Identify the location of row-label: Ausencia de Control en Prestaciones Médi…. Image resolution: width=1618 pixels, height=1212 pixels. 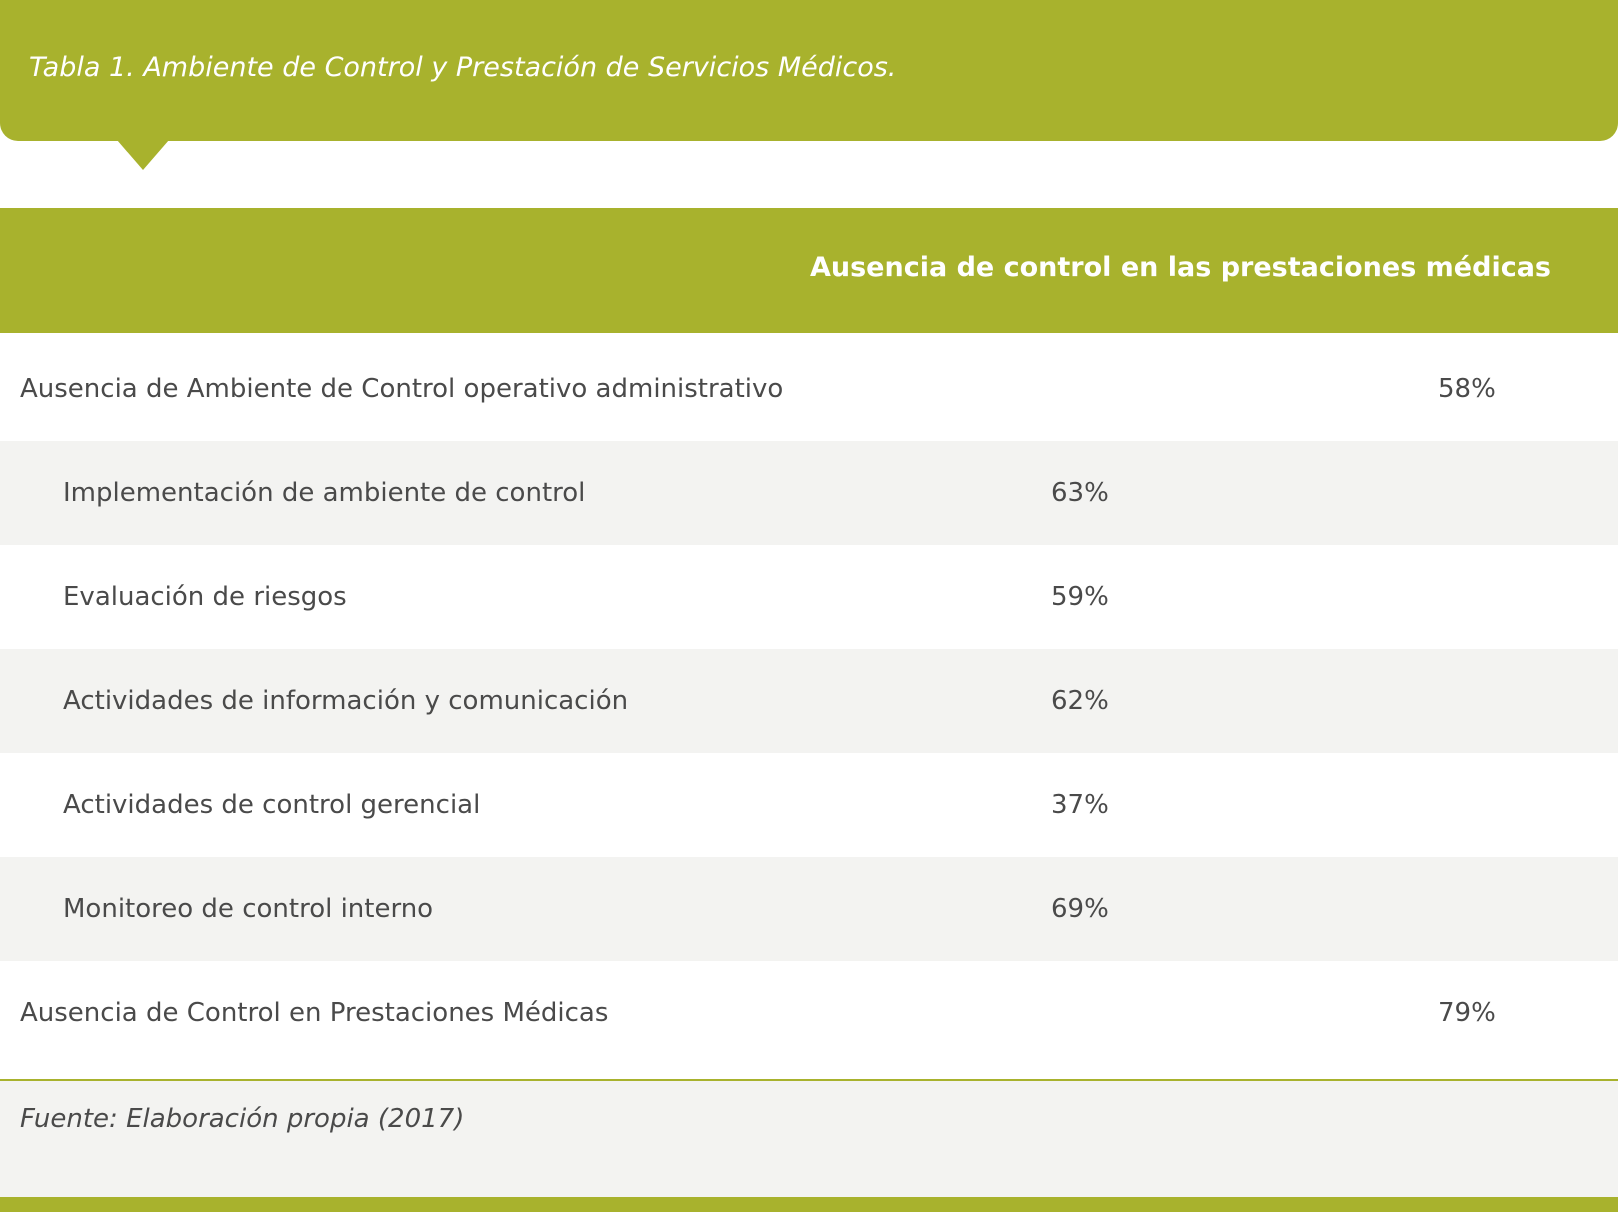
(314, 1013).